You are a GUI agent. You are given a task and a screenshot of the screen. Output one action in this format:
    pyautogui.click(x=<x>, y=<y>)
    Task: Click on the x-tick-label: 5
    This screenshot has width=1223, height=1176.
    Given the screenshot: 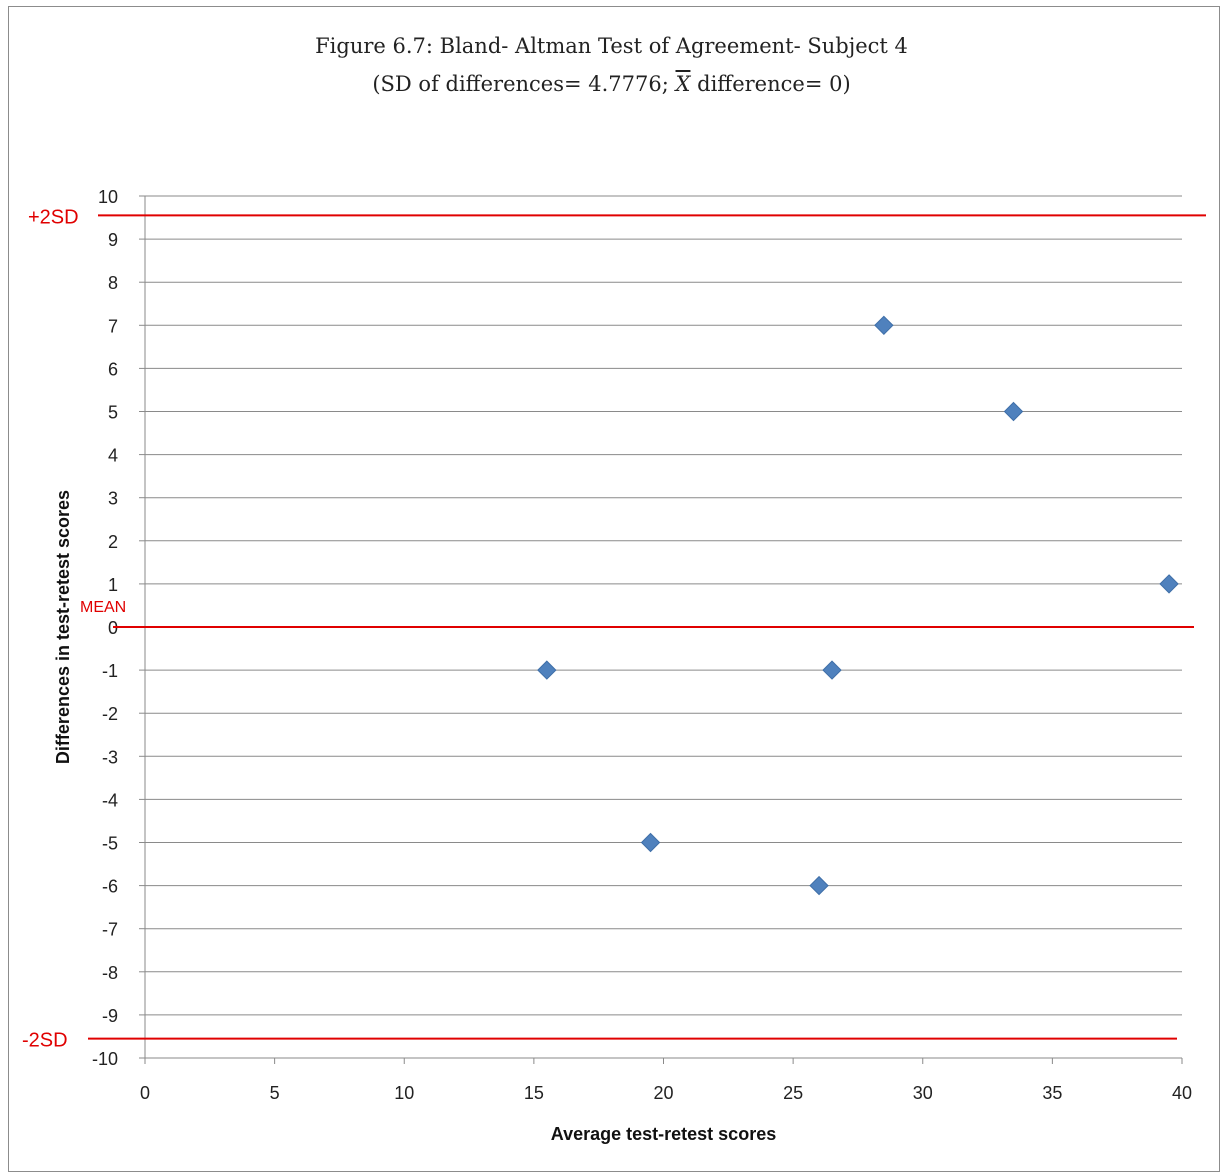 What is the action you would take?
    pyautogui.click(x=275, y=1093)
    